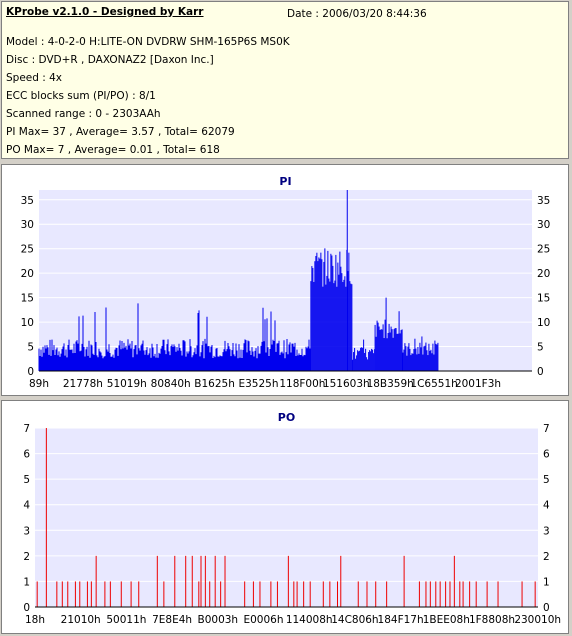 The image size is (572, 636). What do you see at coordinates (27, 201) in the screenshot?
I see `y-tick-label-left: 35` at bounding box center [27, 201].